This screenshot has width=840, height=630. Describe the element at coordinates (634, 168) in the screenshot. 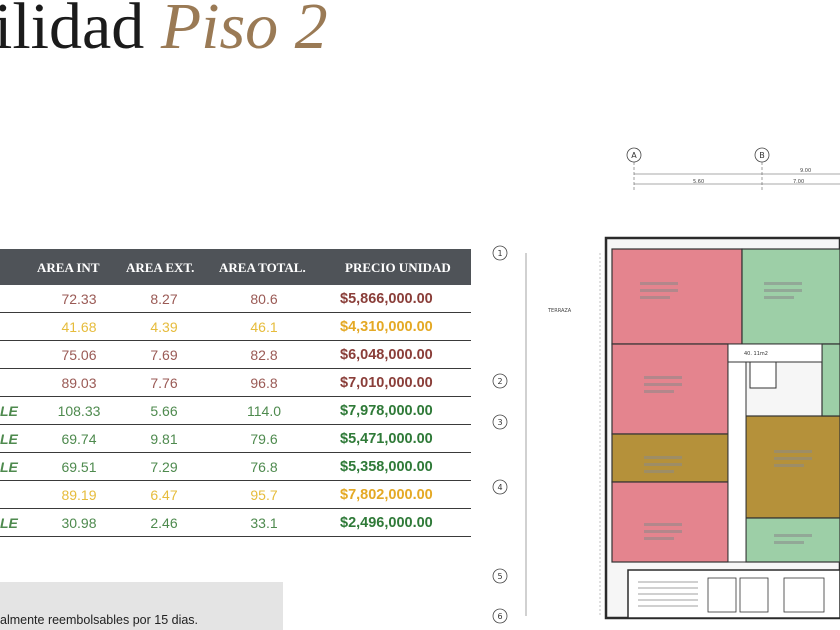

I see `grid-column-a: A` at that location.